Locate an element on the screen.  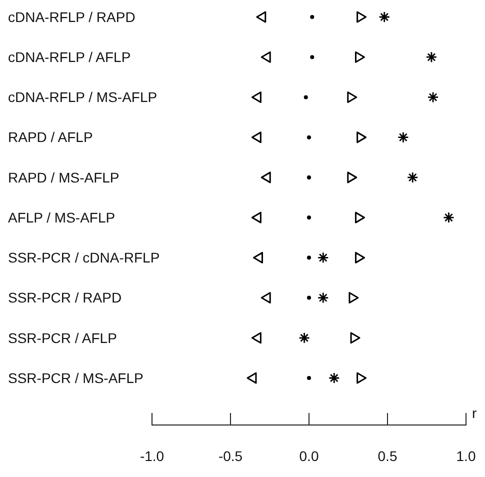
y-tick-label: cDNA-RFLP / AFLP is located at coordinates (69, 57).